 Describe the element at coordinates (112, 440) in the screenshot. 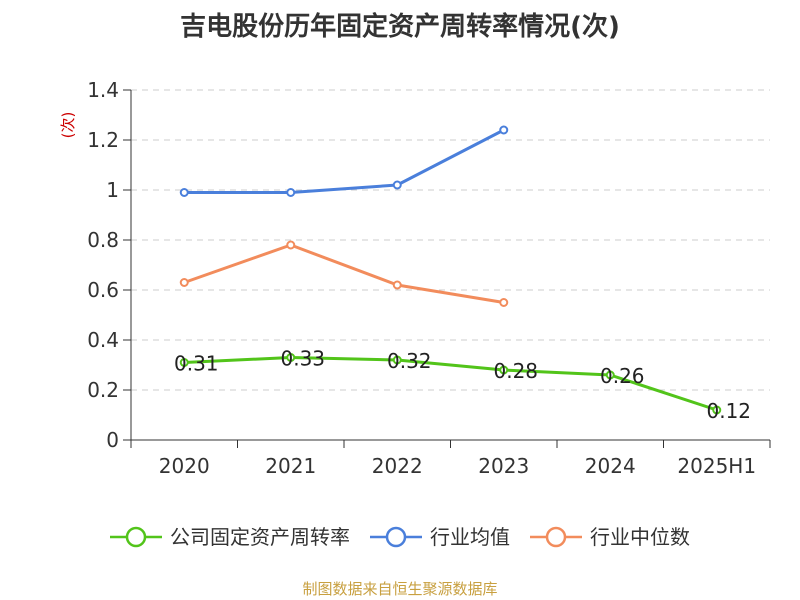

I see `y-tick-label: 0` at that location.